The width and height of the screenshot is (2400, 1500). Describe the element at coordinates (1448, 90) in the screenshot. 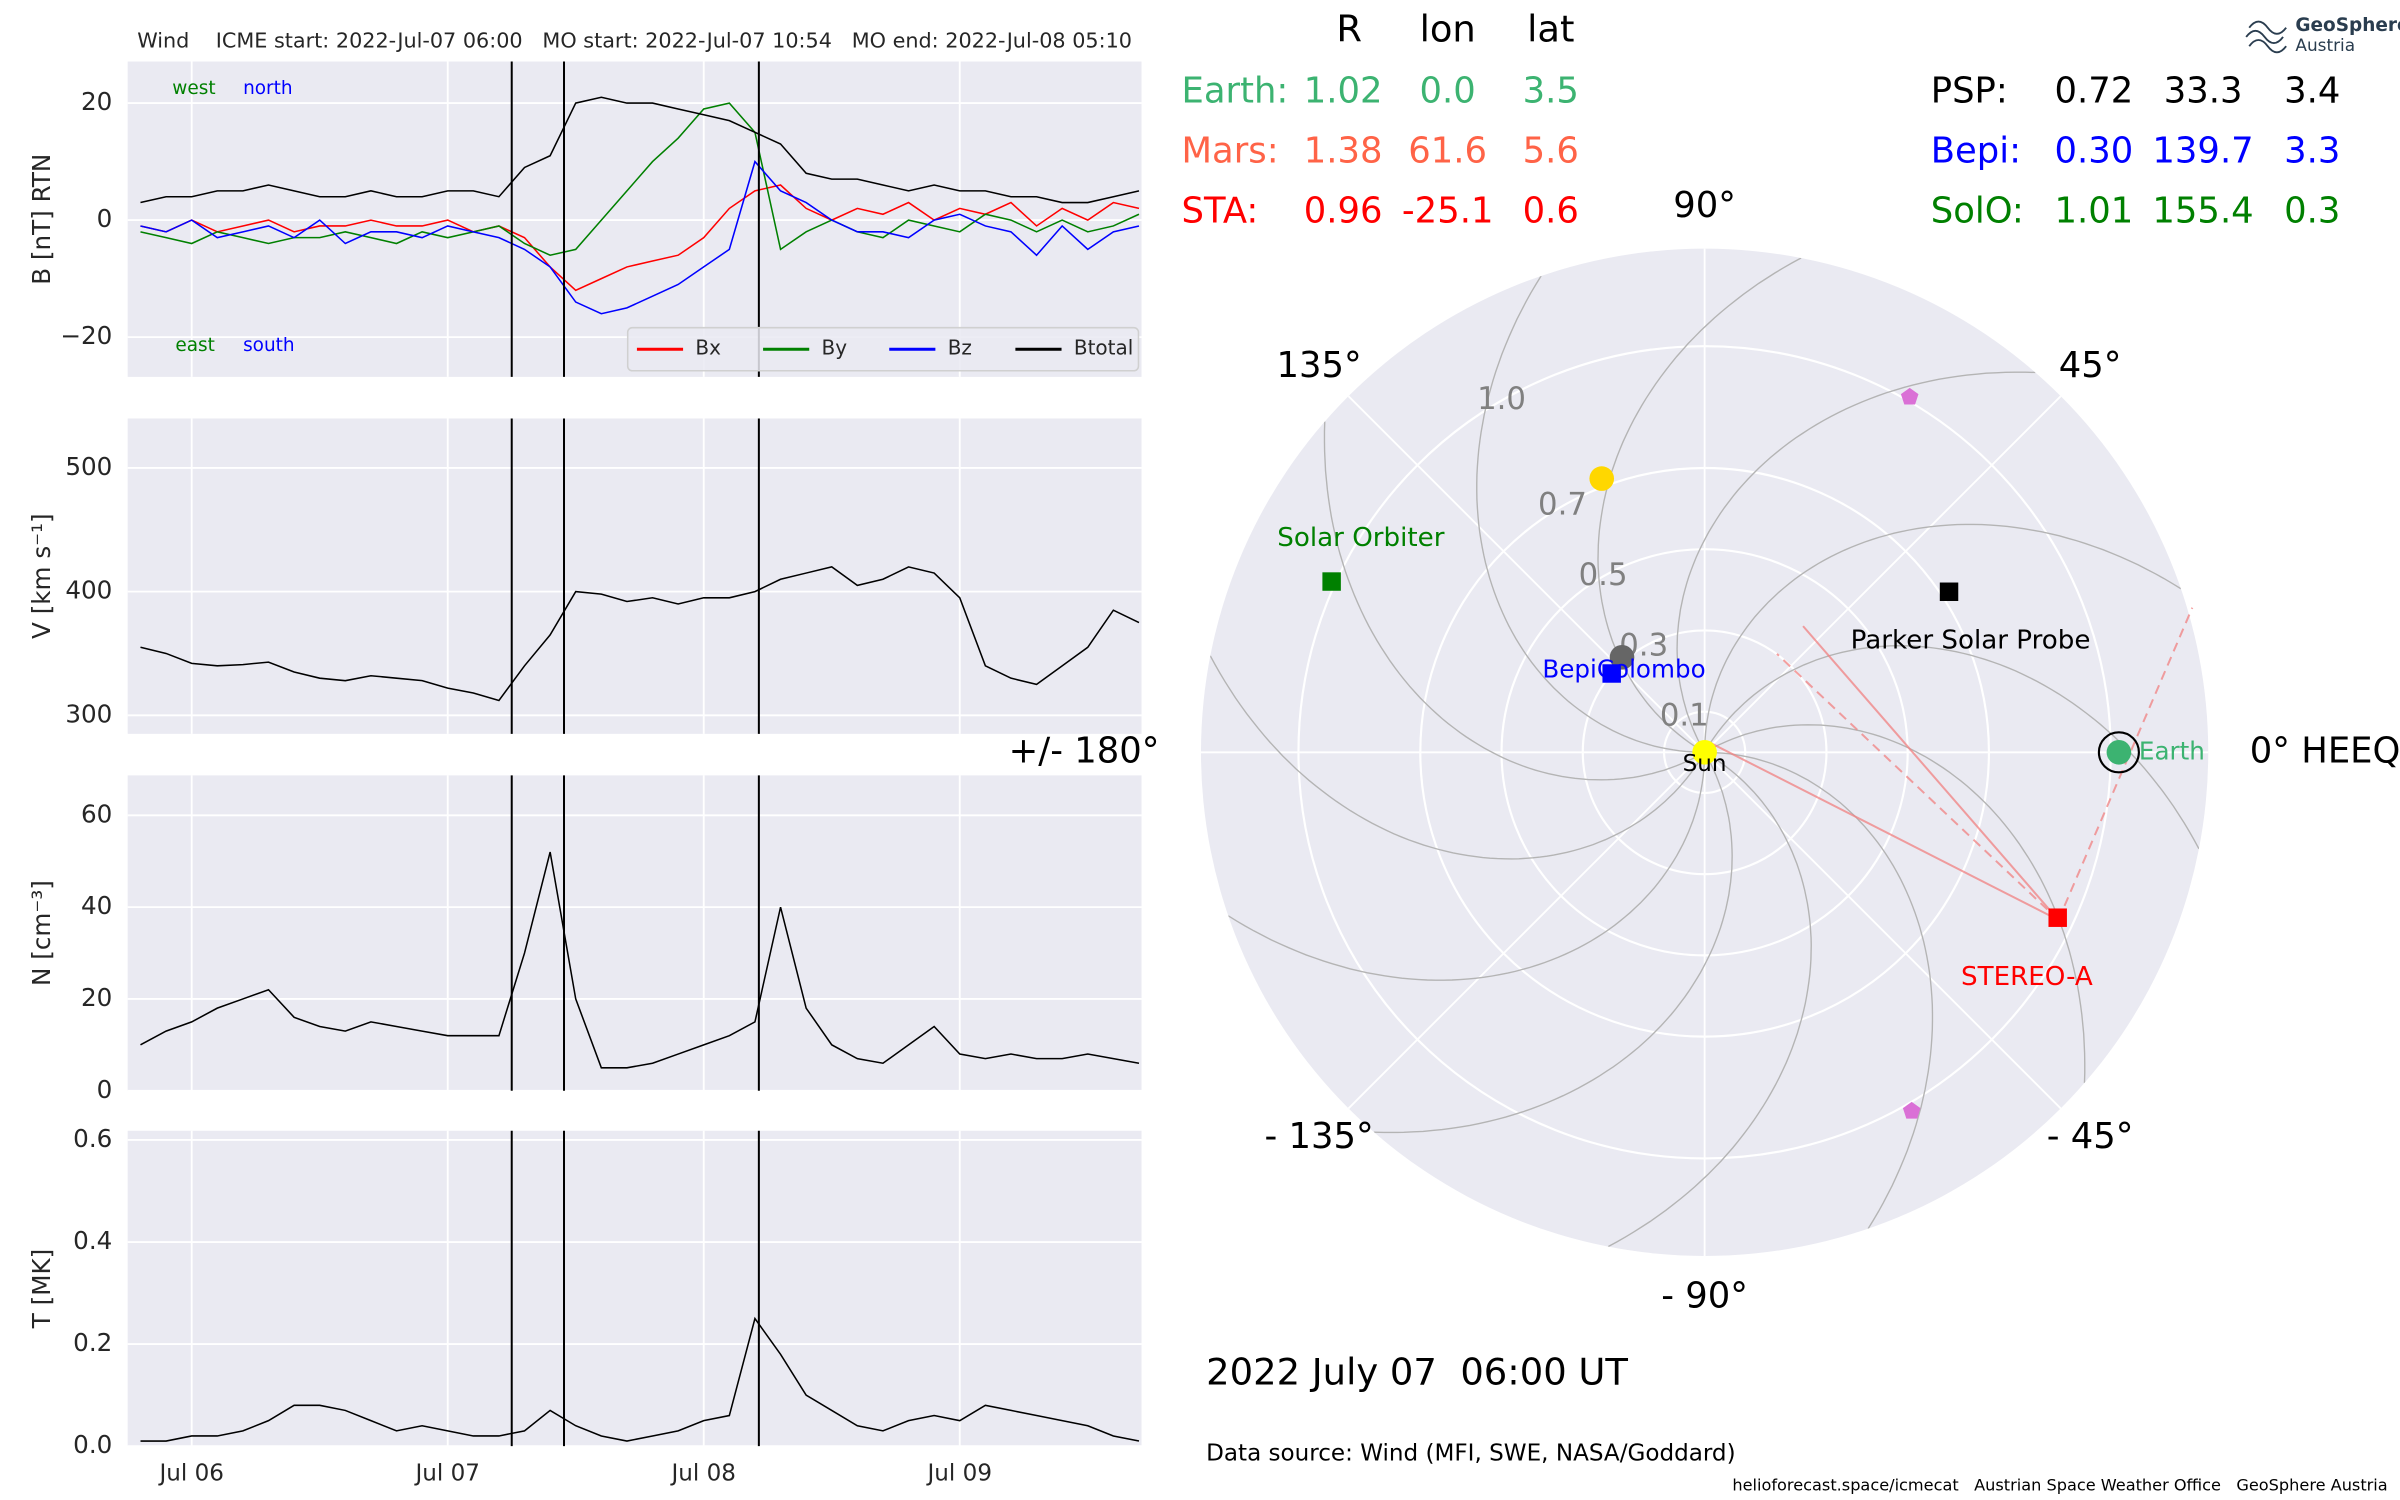

I see `table-cell: 0.0` at that location.